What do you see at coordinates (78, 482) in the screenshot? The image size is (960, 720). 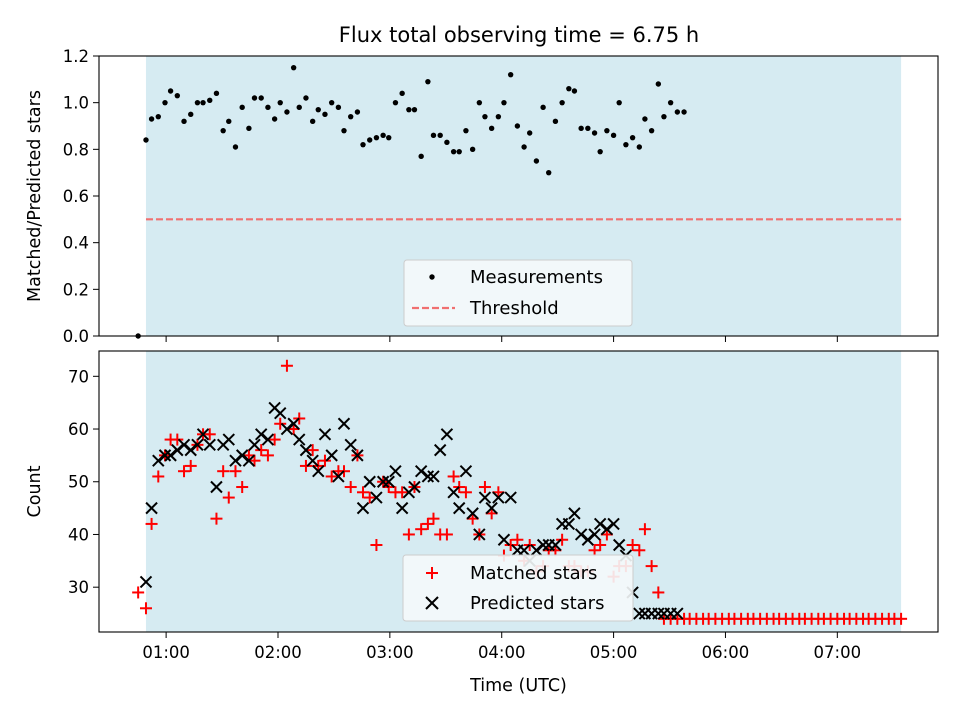 I see `bottom-ytick-label: 50` at bounding box center [78, 482].